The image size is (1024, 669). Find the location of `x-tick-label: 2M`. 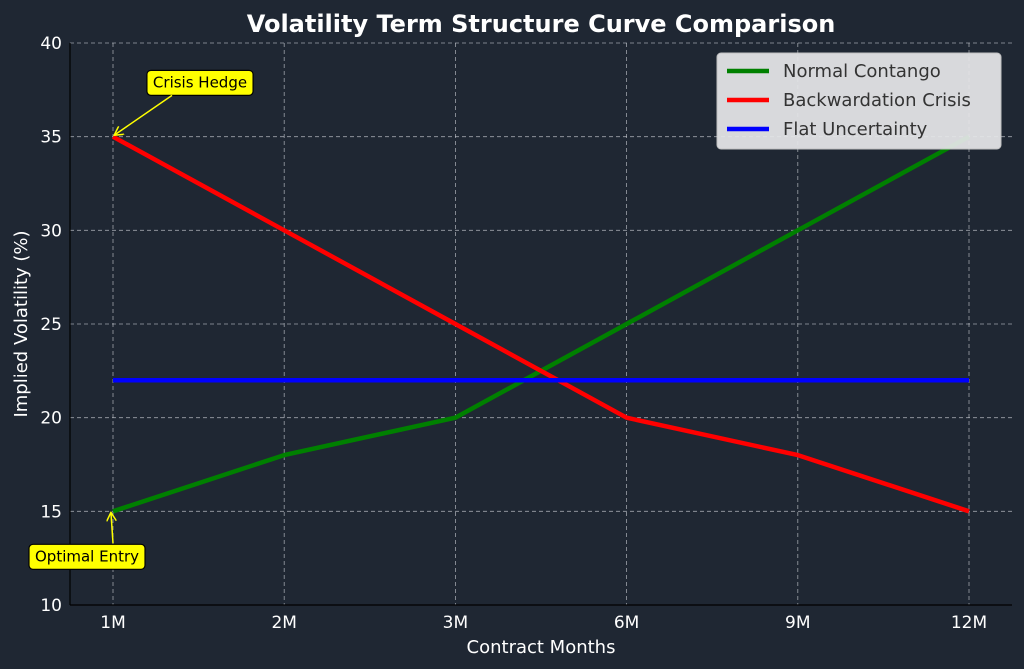

x-tick-label: 2M is located at coordinates (283, 623).